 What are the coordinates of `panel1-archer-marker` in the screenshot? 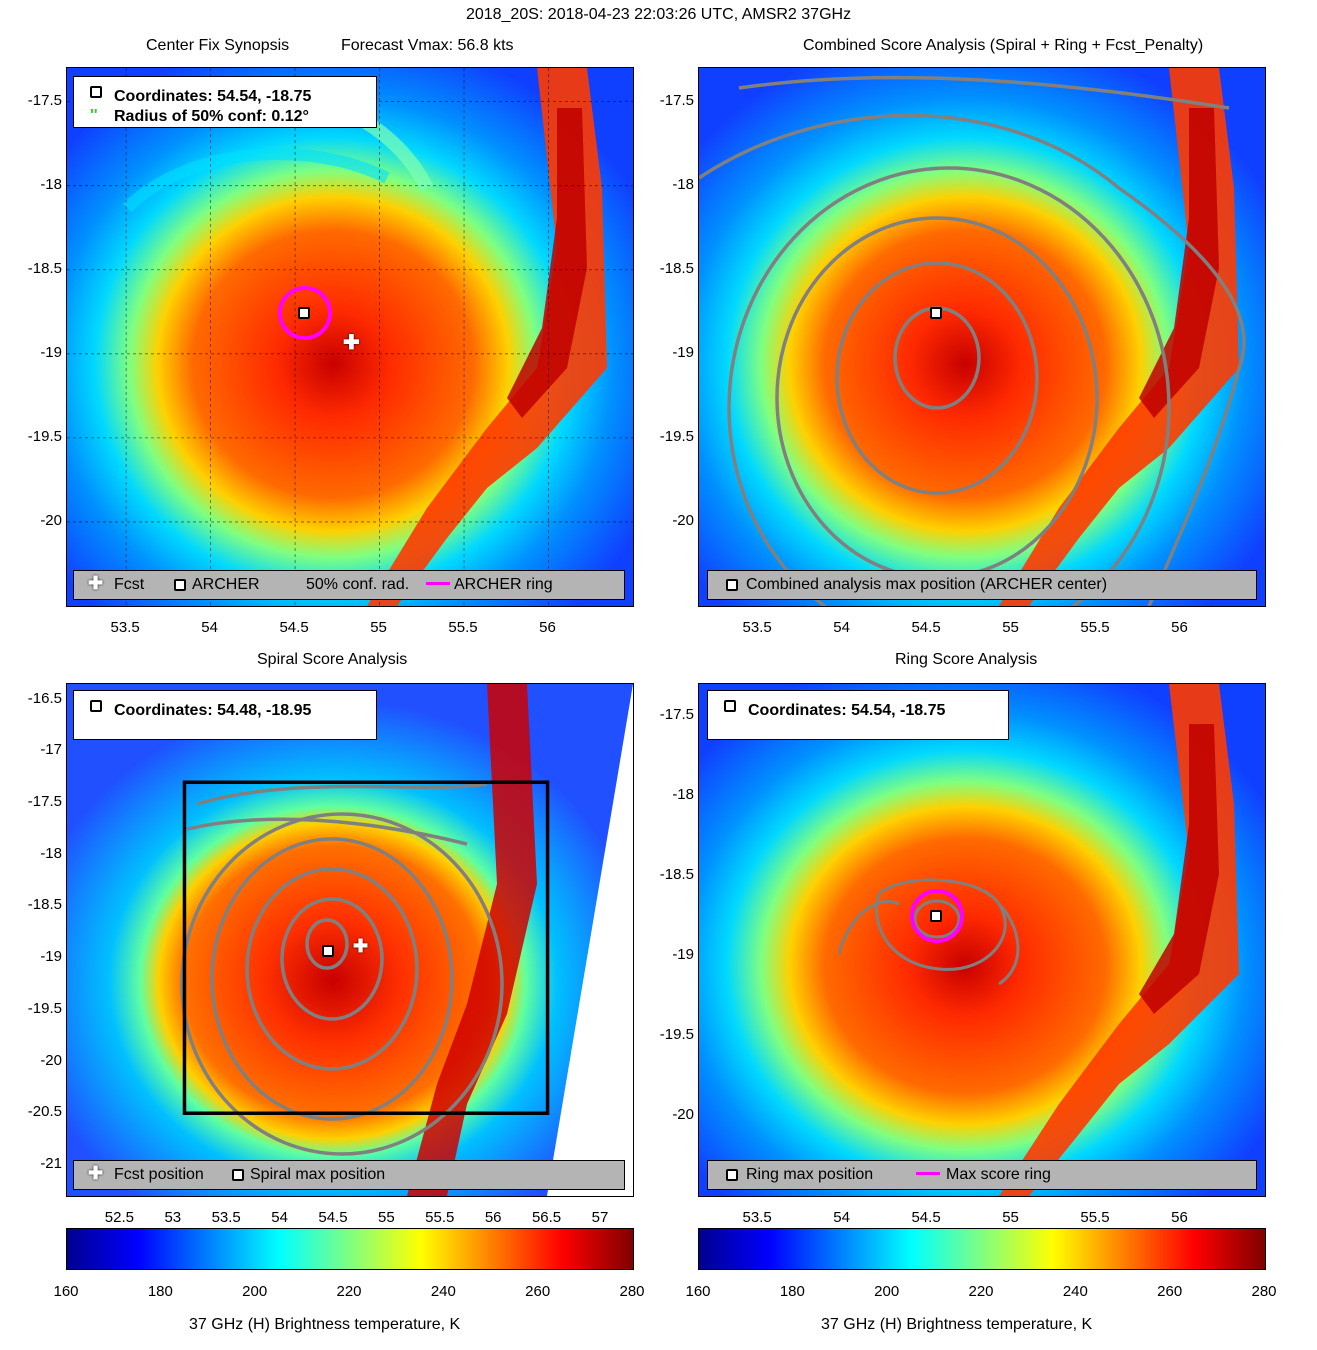 It's located at (304, 313).